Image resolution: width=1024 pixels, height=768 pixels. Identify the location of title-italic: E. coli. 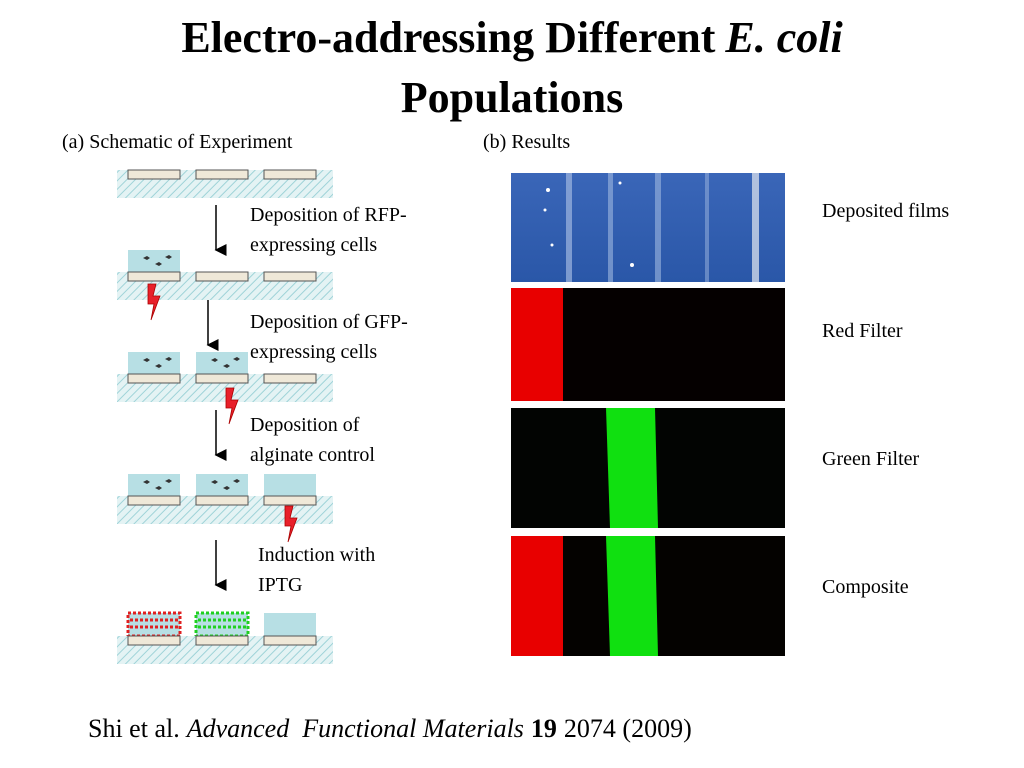
(783, 37).